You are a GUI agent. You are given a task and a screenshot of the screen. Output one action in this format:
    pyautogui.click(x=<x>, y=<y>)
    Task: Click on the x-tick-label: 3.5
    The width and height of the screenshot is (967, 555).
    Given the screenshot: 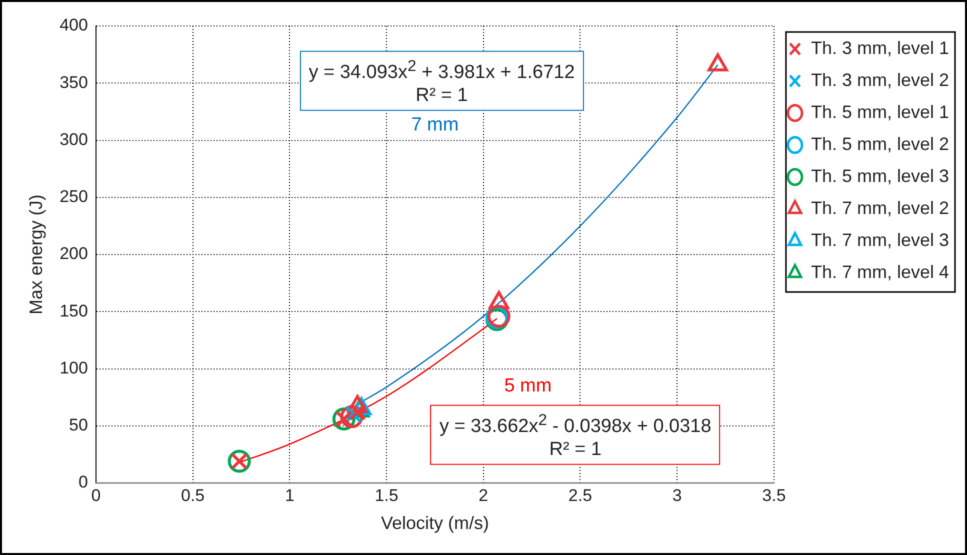 What is the action you would take?
    pyautogui.click(x=774, y=495)
    